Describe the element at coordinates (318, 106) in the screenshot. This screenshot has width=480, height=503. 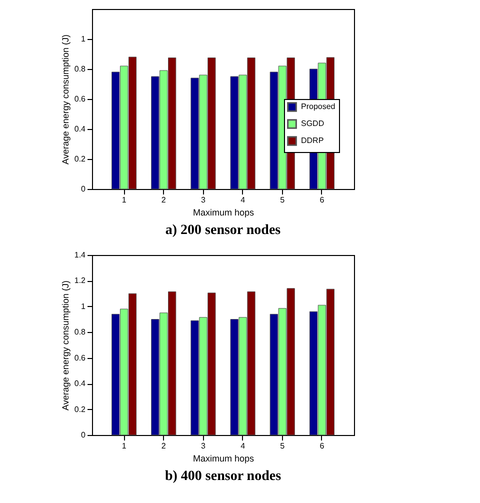
I see `legend-label: Proposed` at that location.